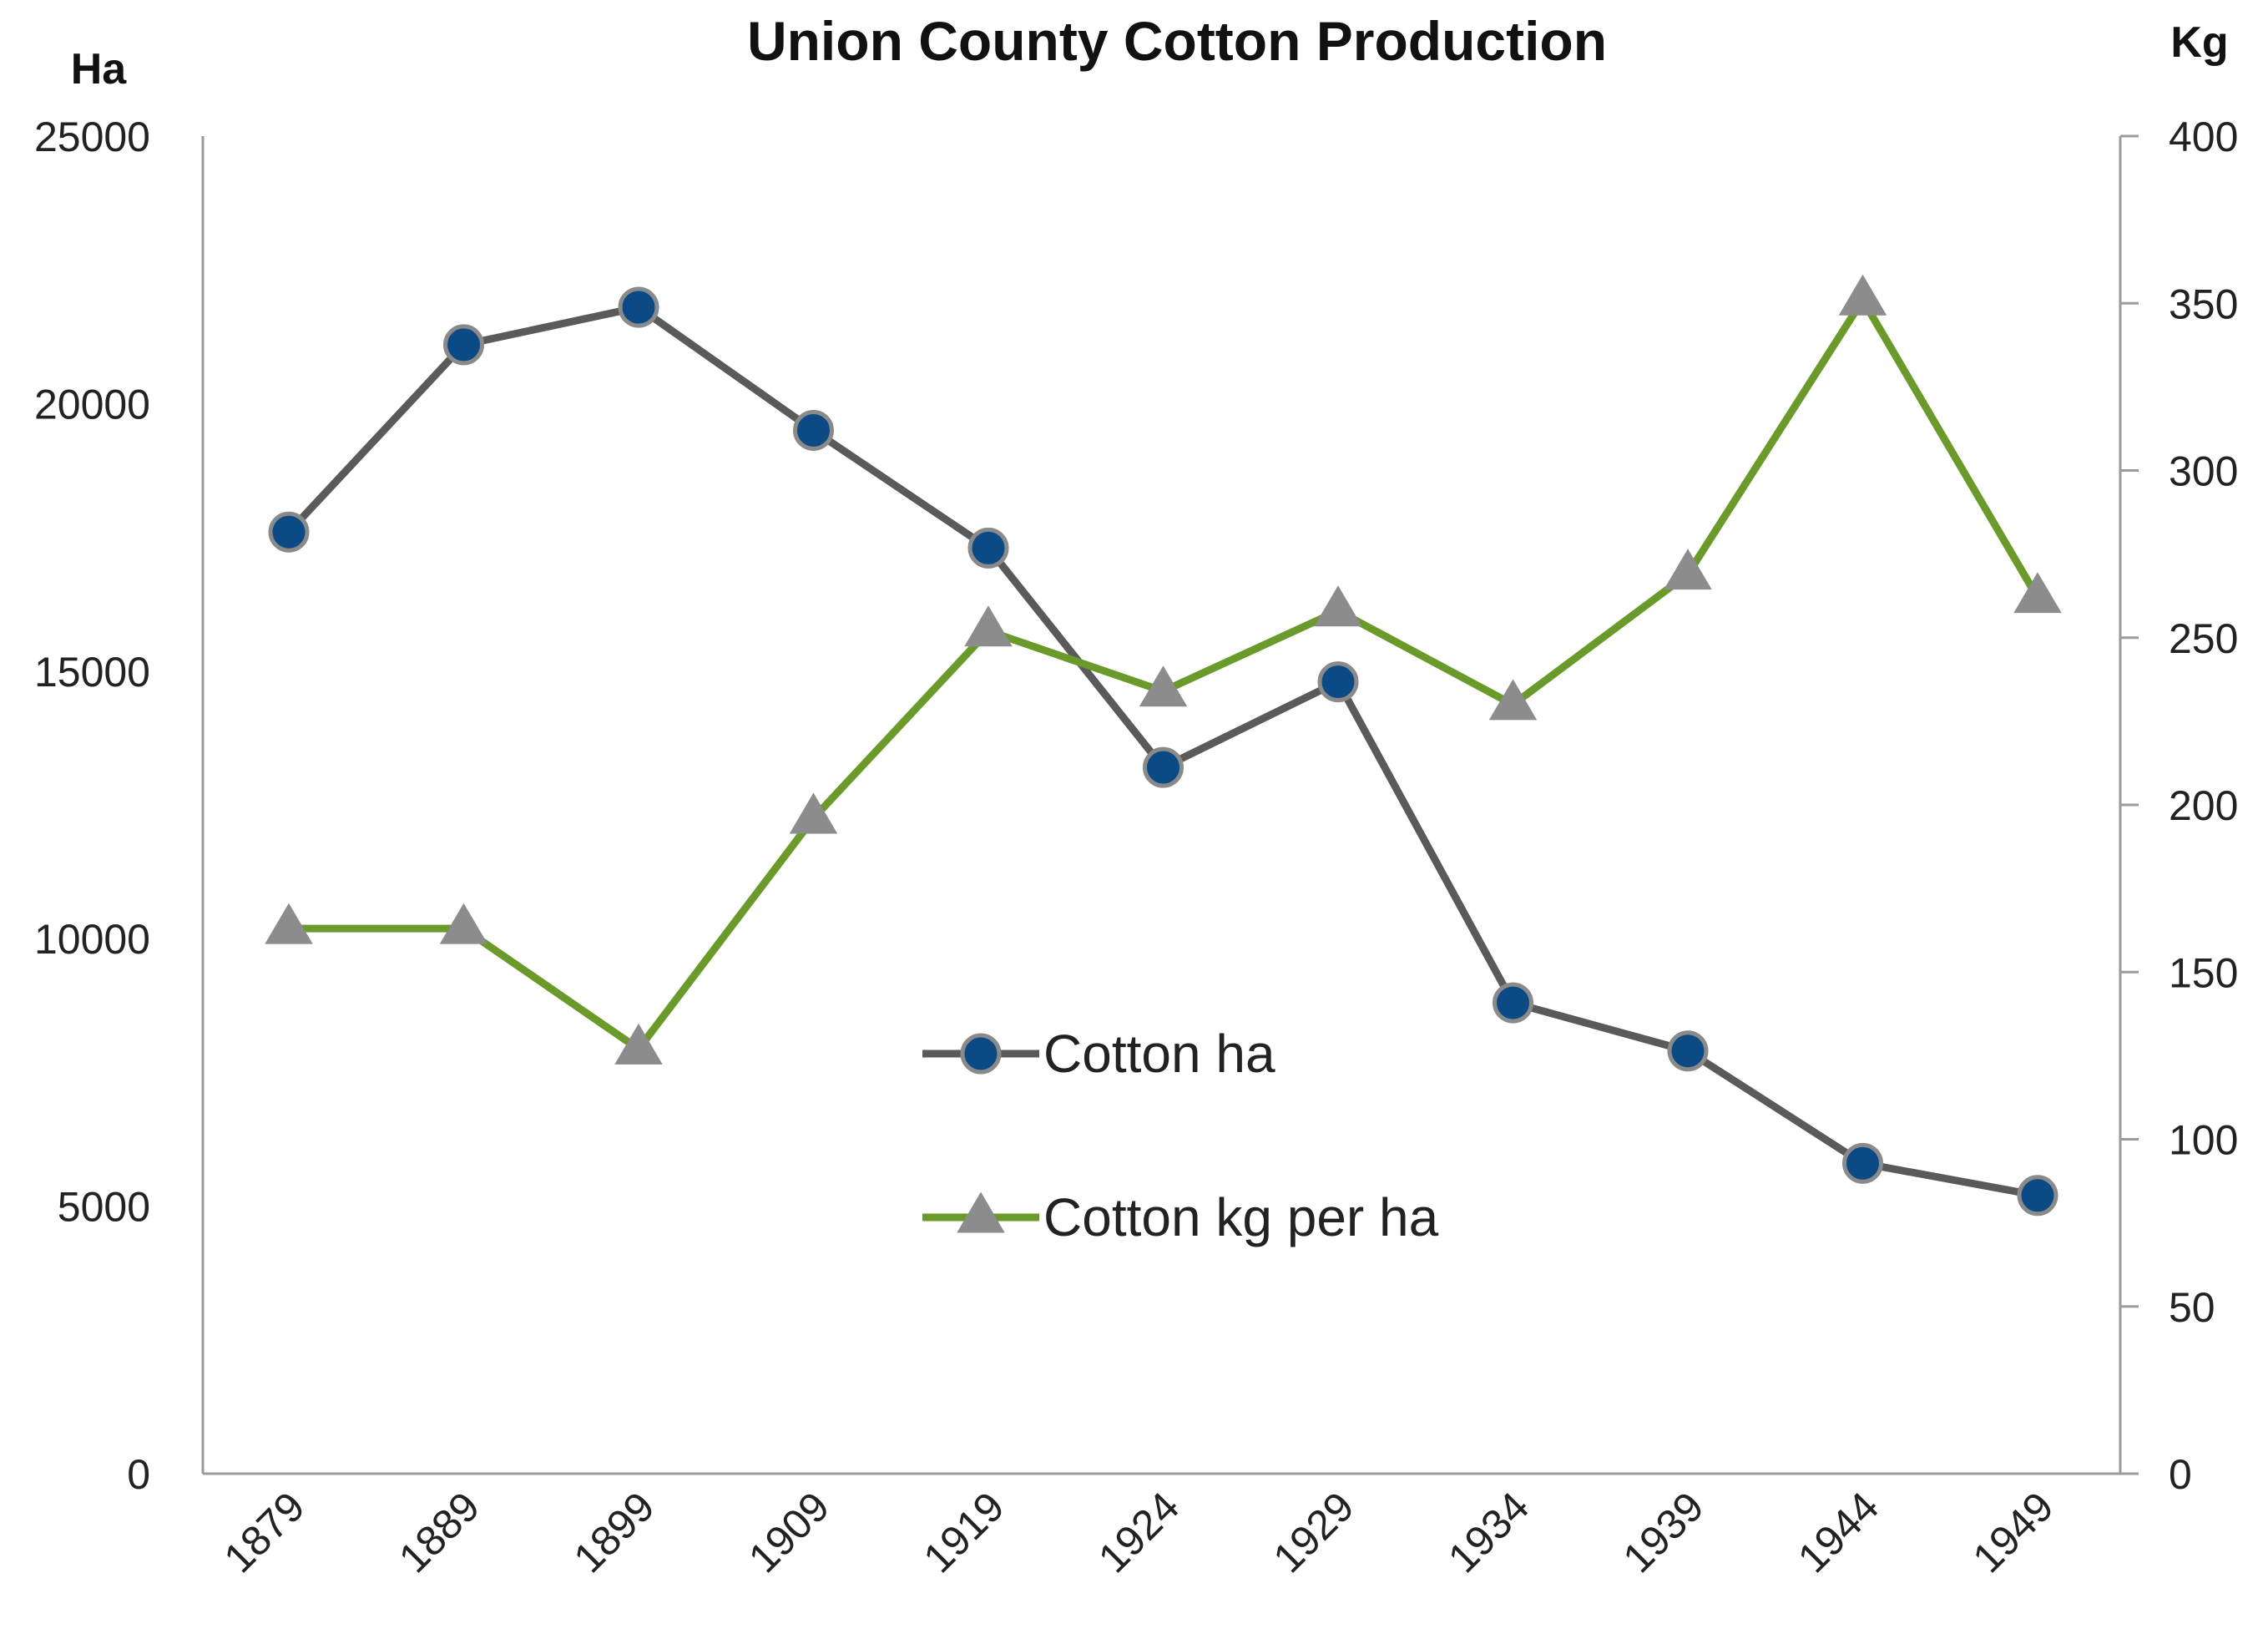 This screenshot has width=2268, height=1649. Describe the element at coordinates (2180, 1474) in the screenshot. I see `right-tick-label: 0` at that location.